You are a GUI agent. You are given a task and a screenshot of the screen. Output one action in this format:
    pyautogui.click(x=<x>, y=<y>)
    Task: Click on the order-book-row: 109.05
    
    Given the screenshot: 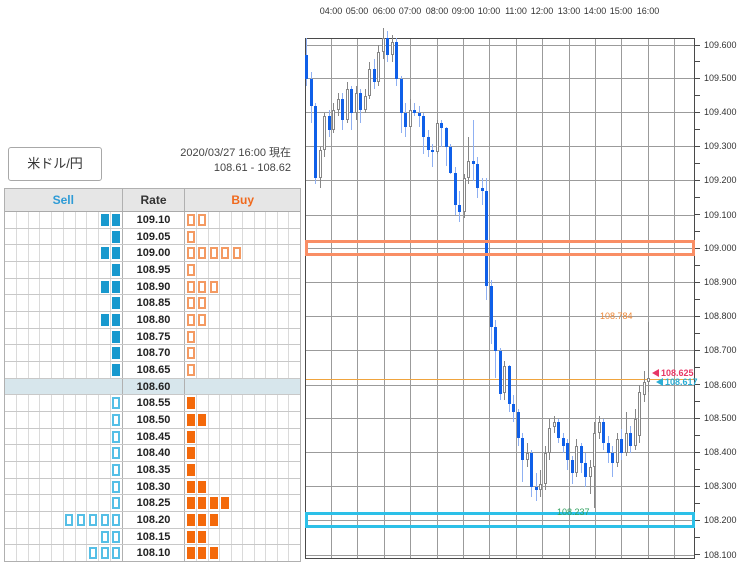 What is the action you would take?
    pyautogui.click(x=152, y=237)
    